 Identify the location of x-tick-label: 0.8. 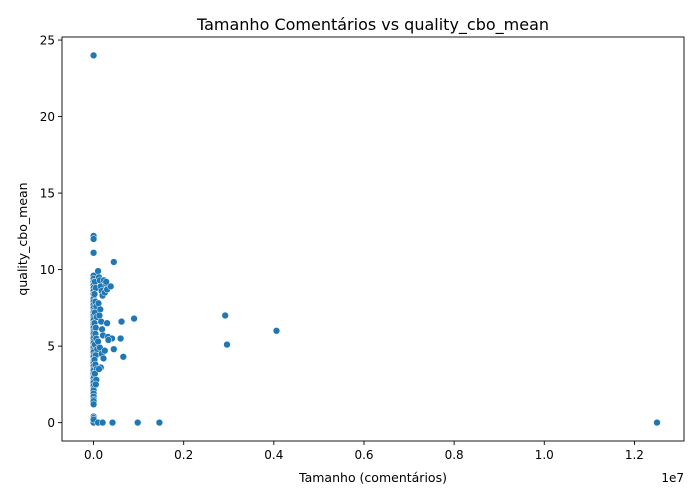
(454, 455).